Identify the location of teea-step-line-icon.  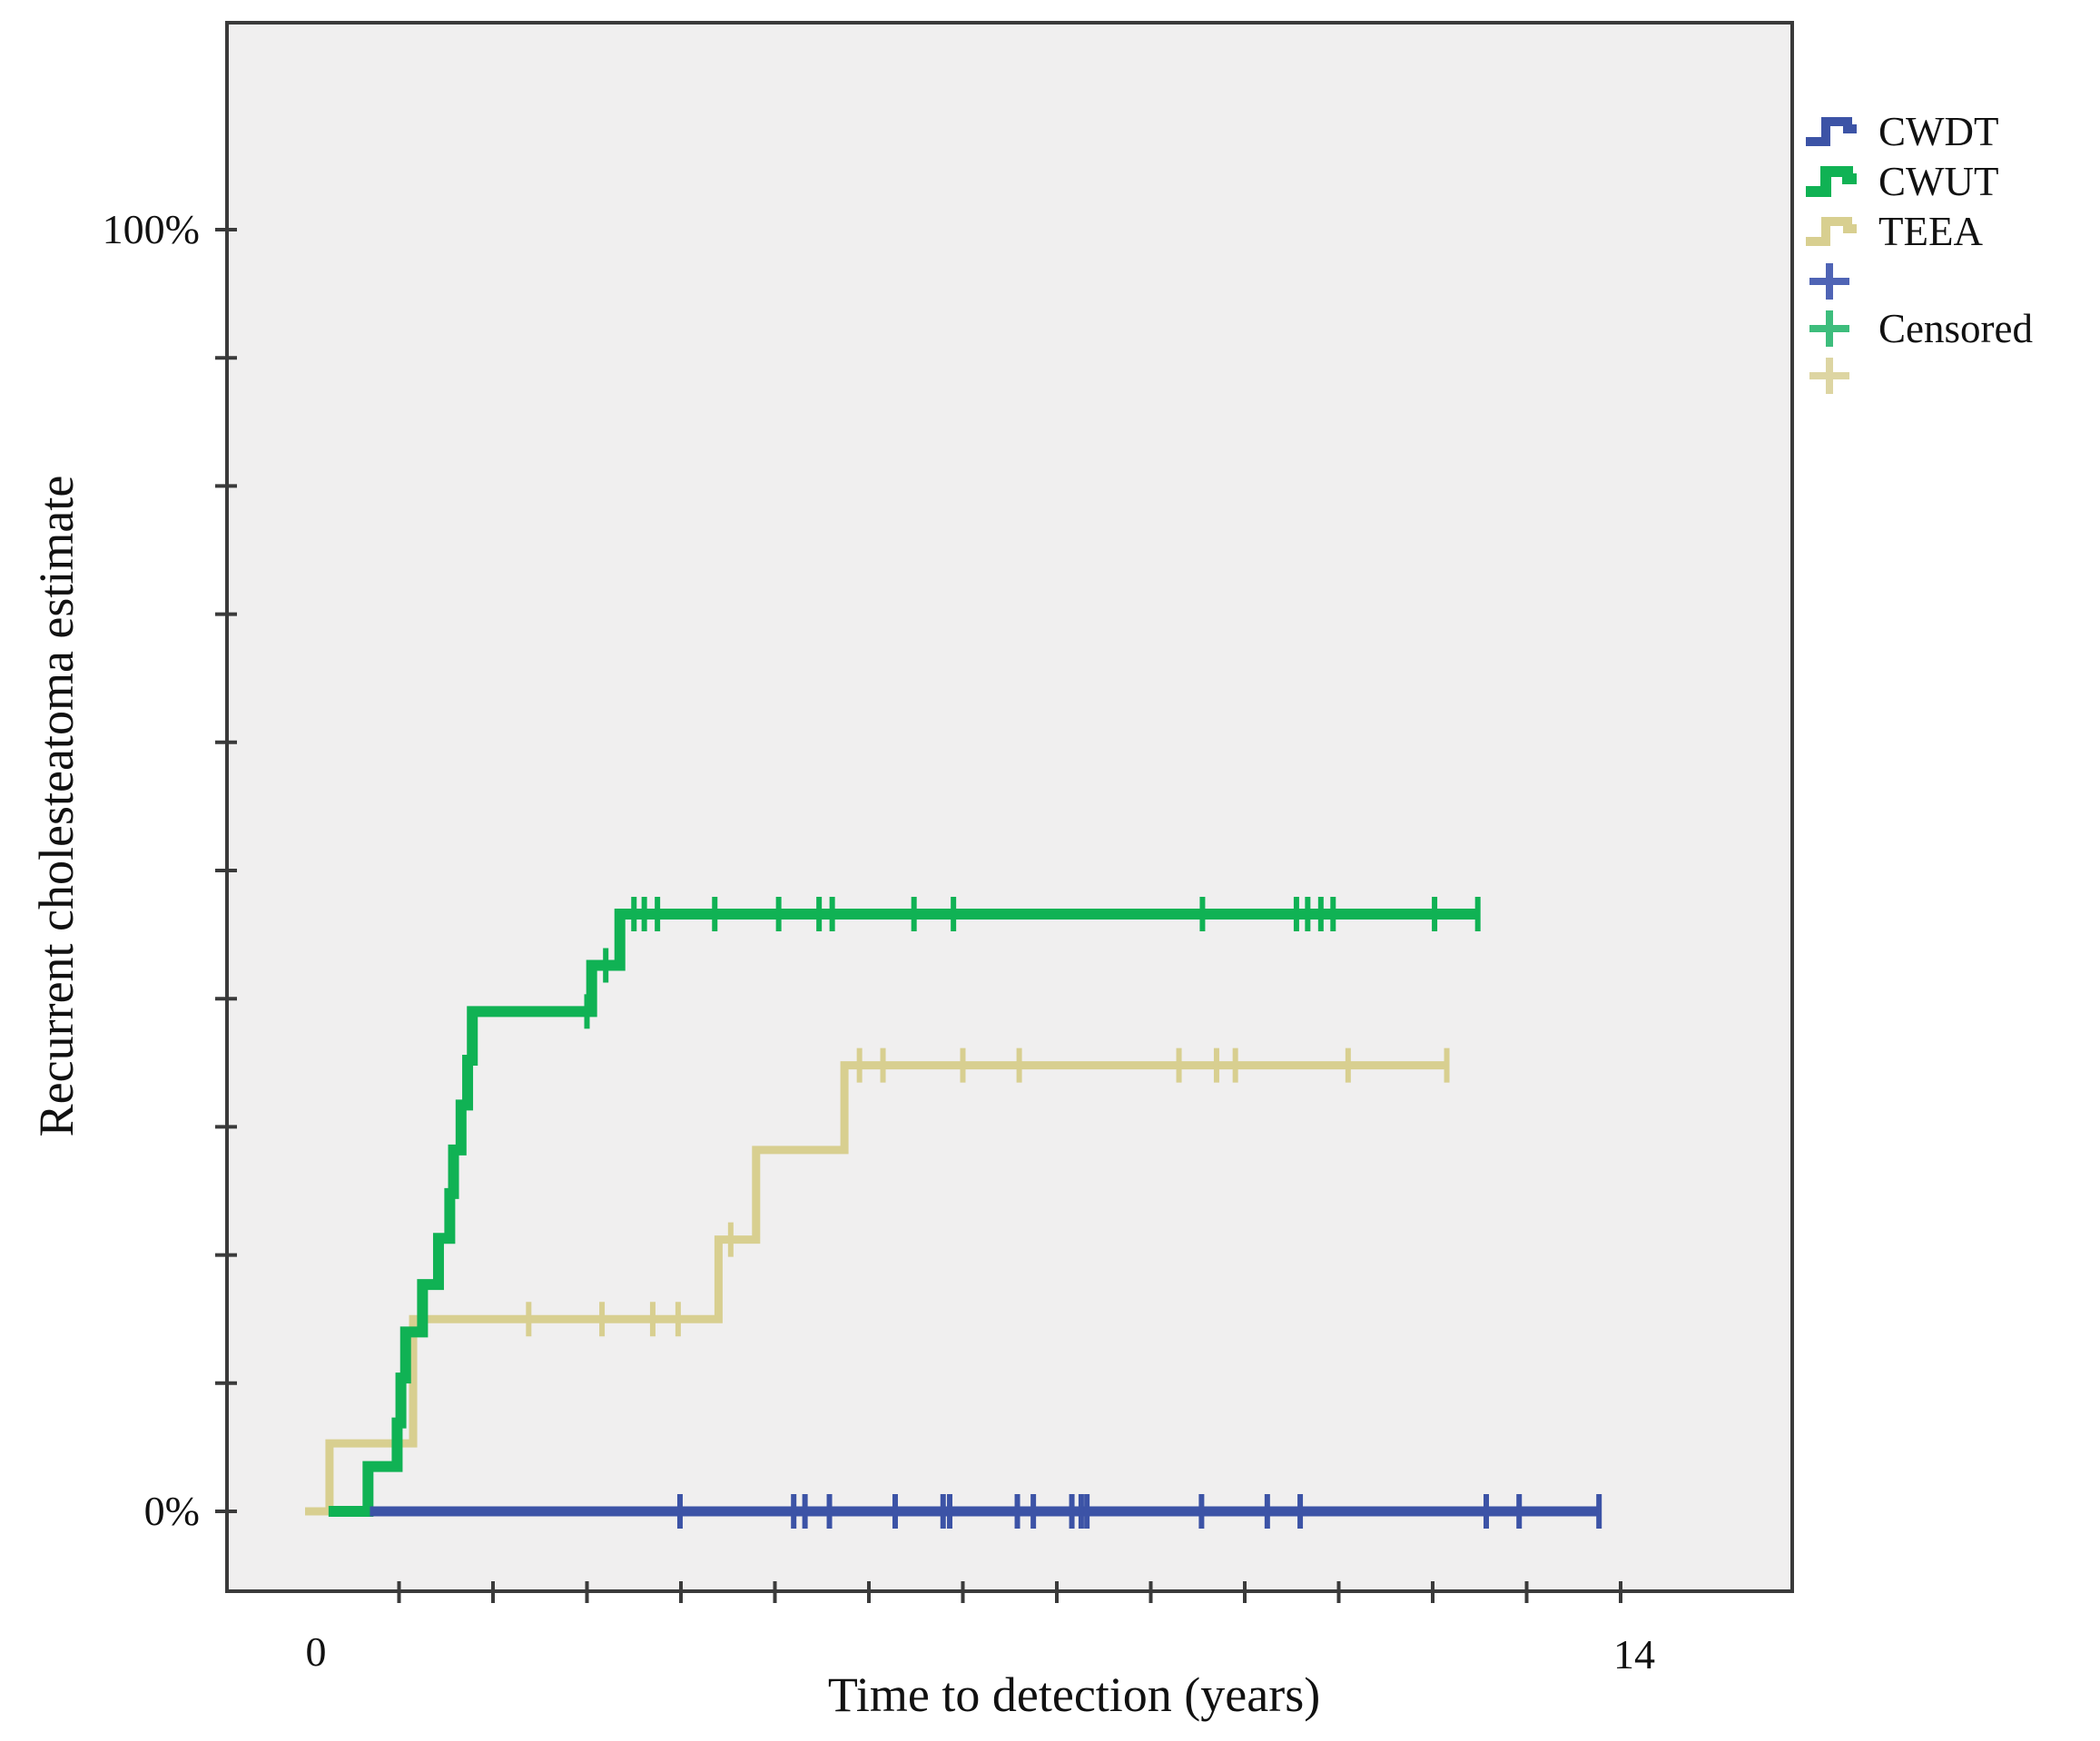
(1831, 231).